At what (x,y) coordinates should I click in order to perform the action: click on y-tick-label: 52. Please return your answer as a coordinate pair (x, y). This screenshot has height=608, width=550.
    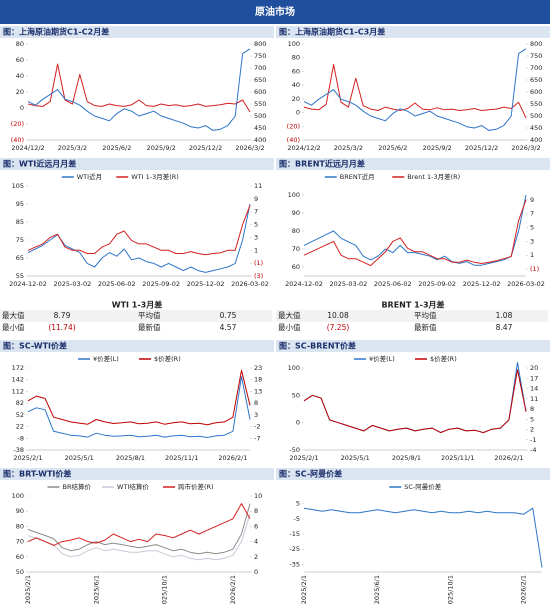
    Looking at the image, I should click on (20, 415).